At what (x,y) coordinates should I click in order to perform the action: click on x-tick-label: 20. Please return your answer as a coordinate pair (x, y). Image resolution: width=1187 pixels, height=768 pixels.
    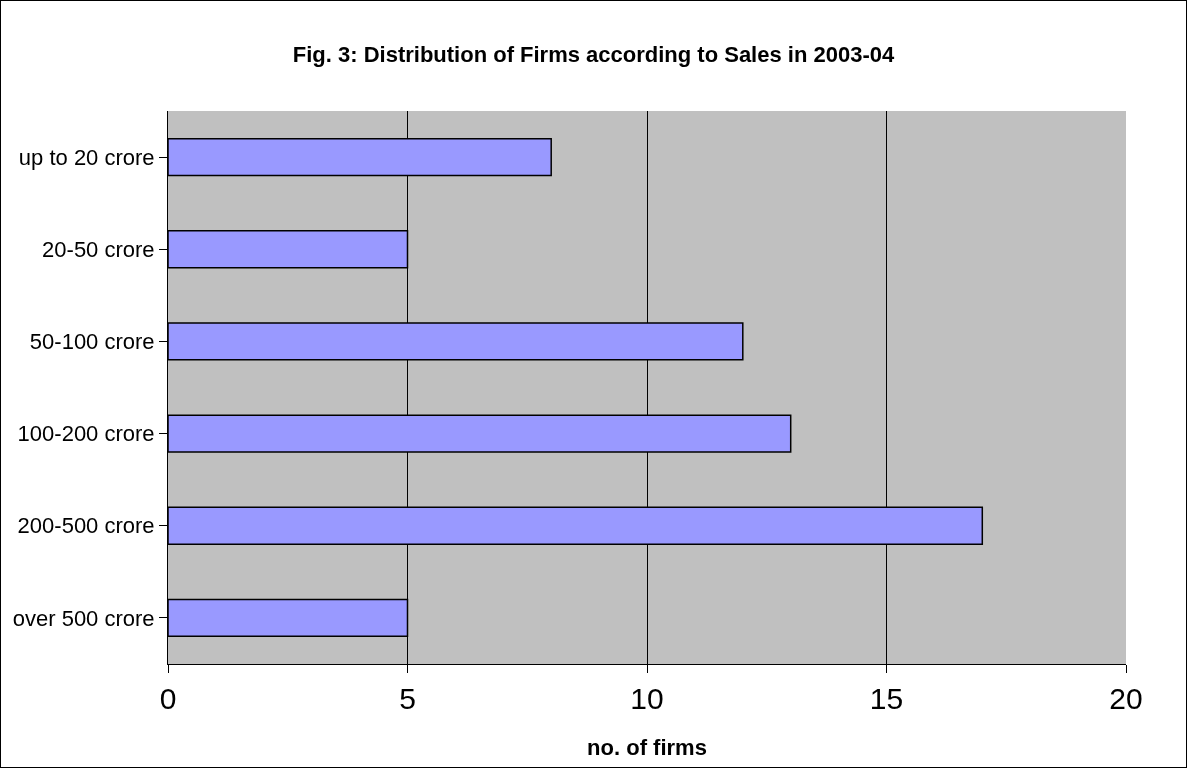
    Looking at the image, I should click on (1126, 698).